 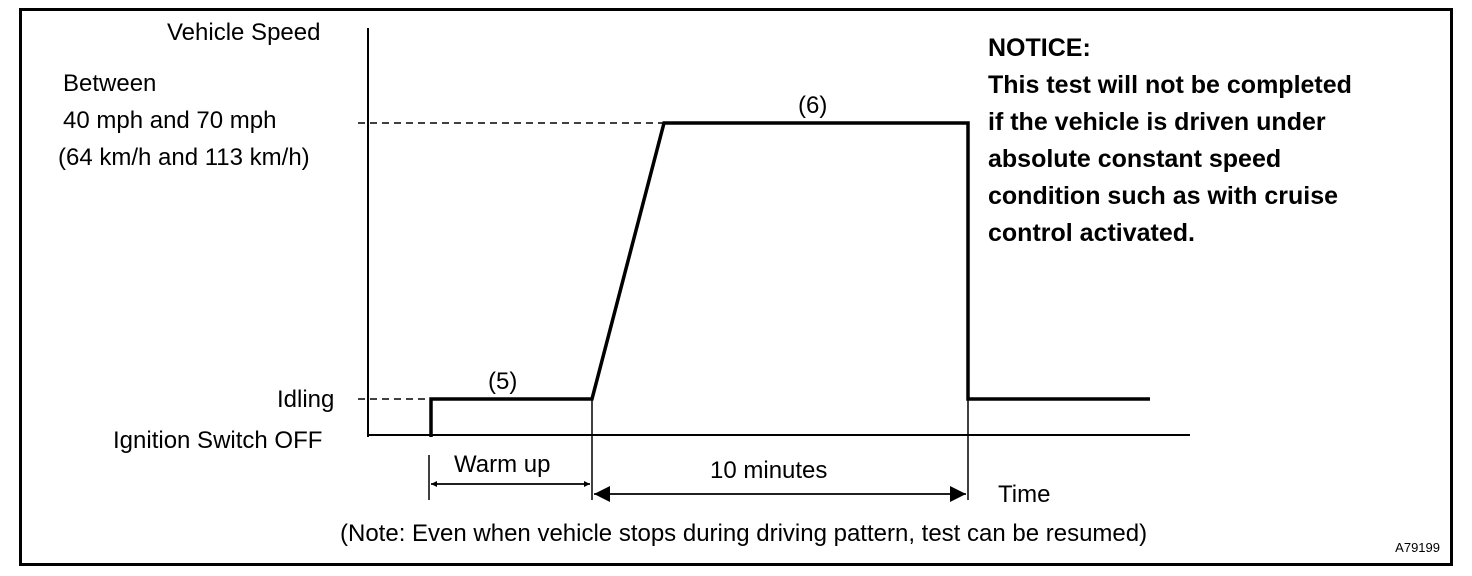 I want to click on x-axis-title: Time, so click(x=1024, y=494).